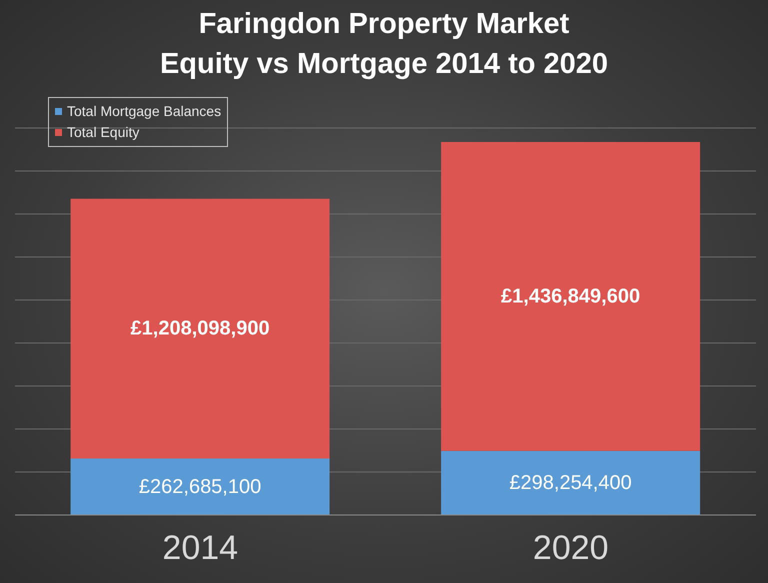 The height and width of the screenshot is (583, 768). I want to click on legend-label: Total Mortgage Balances, so click(144, 111).